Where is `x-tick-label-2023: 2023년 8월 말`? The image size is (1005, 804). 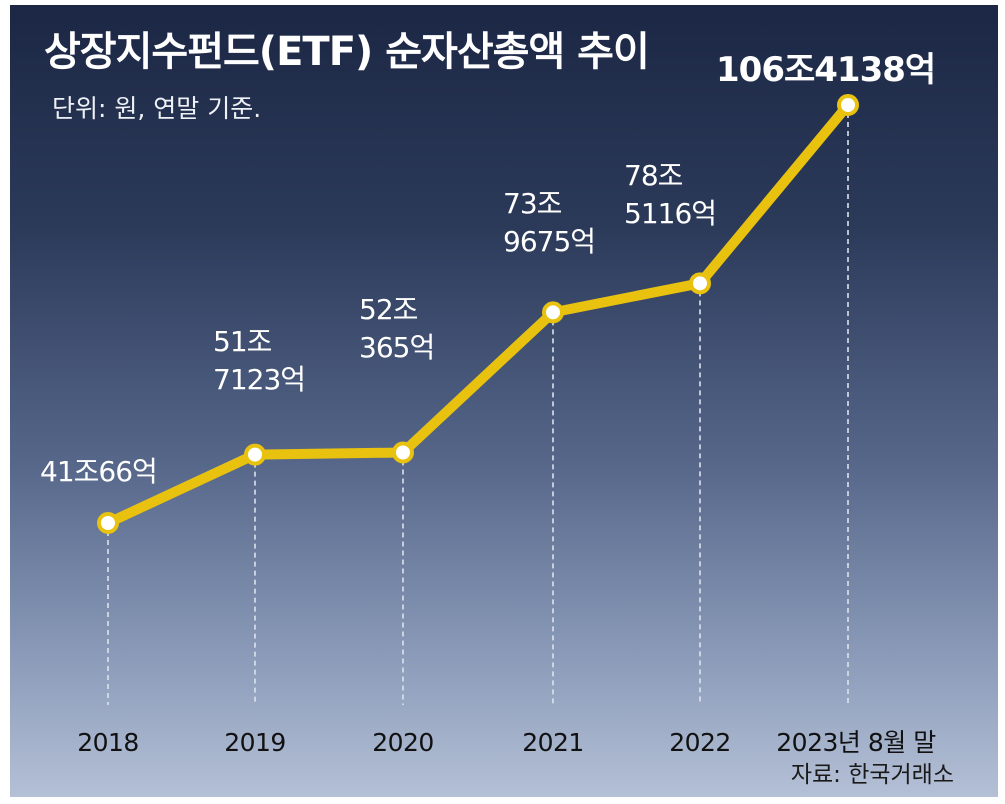 x-tick-label-2023: 2023년 8월 말 is located at coordinates (856, 742).